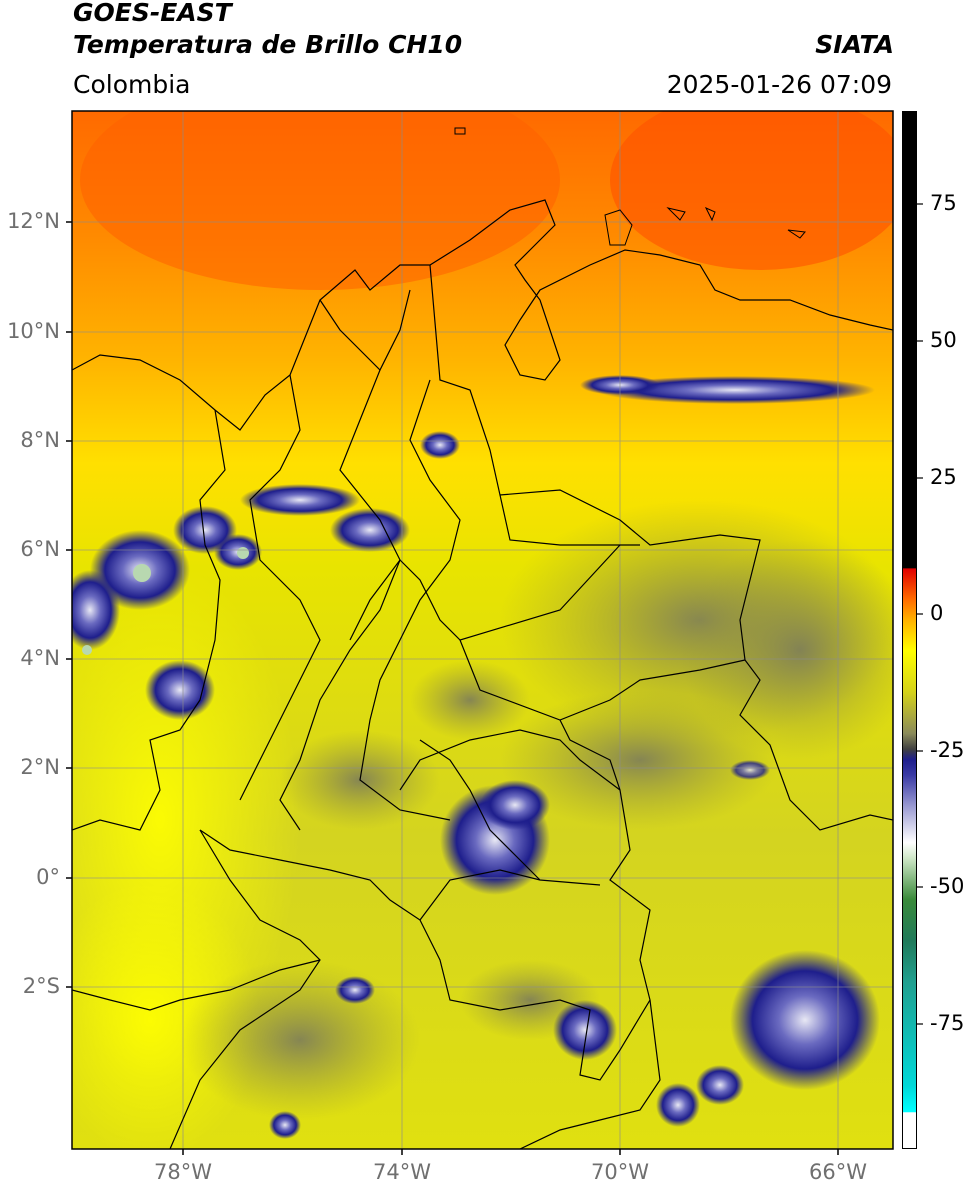 The image size is (966, 1190). What do you see at coordinates (947, 750) in the screenshot?
I see `colorbar-label-minus25: -25` at bounding box center [947, 750].